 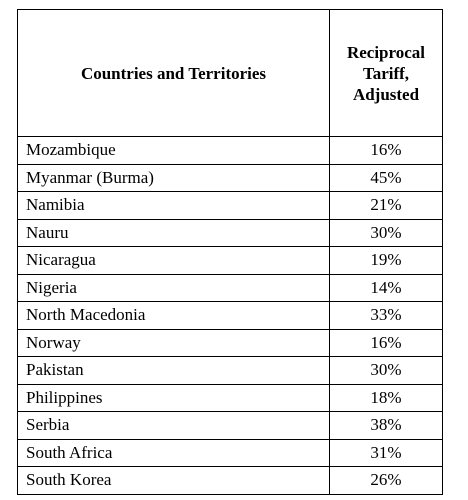 I want to click on table-row: Myanmar (Burma) 45%, so click(x=230, y=177).